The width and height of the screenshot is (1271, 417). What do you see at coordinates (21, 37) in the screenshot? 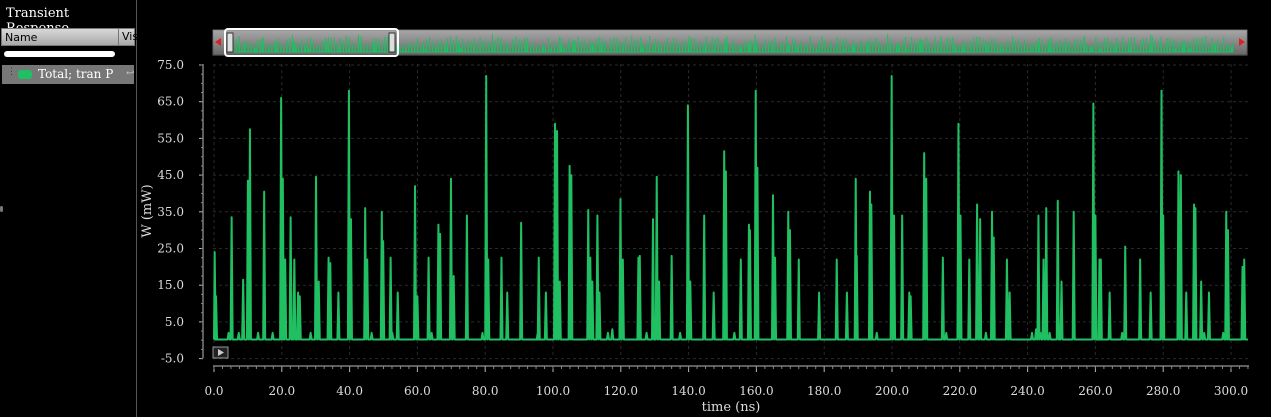
I see `column-header-name: Name` at bounding box center [21, 37].